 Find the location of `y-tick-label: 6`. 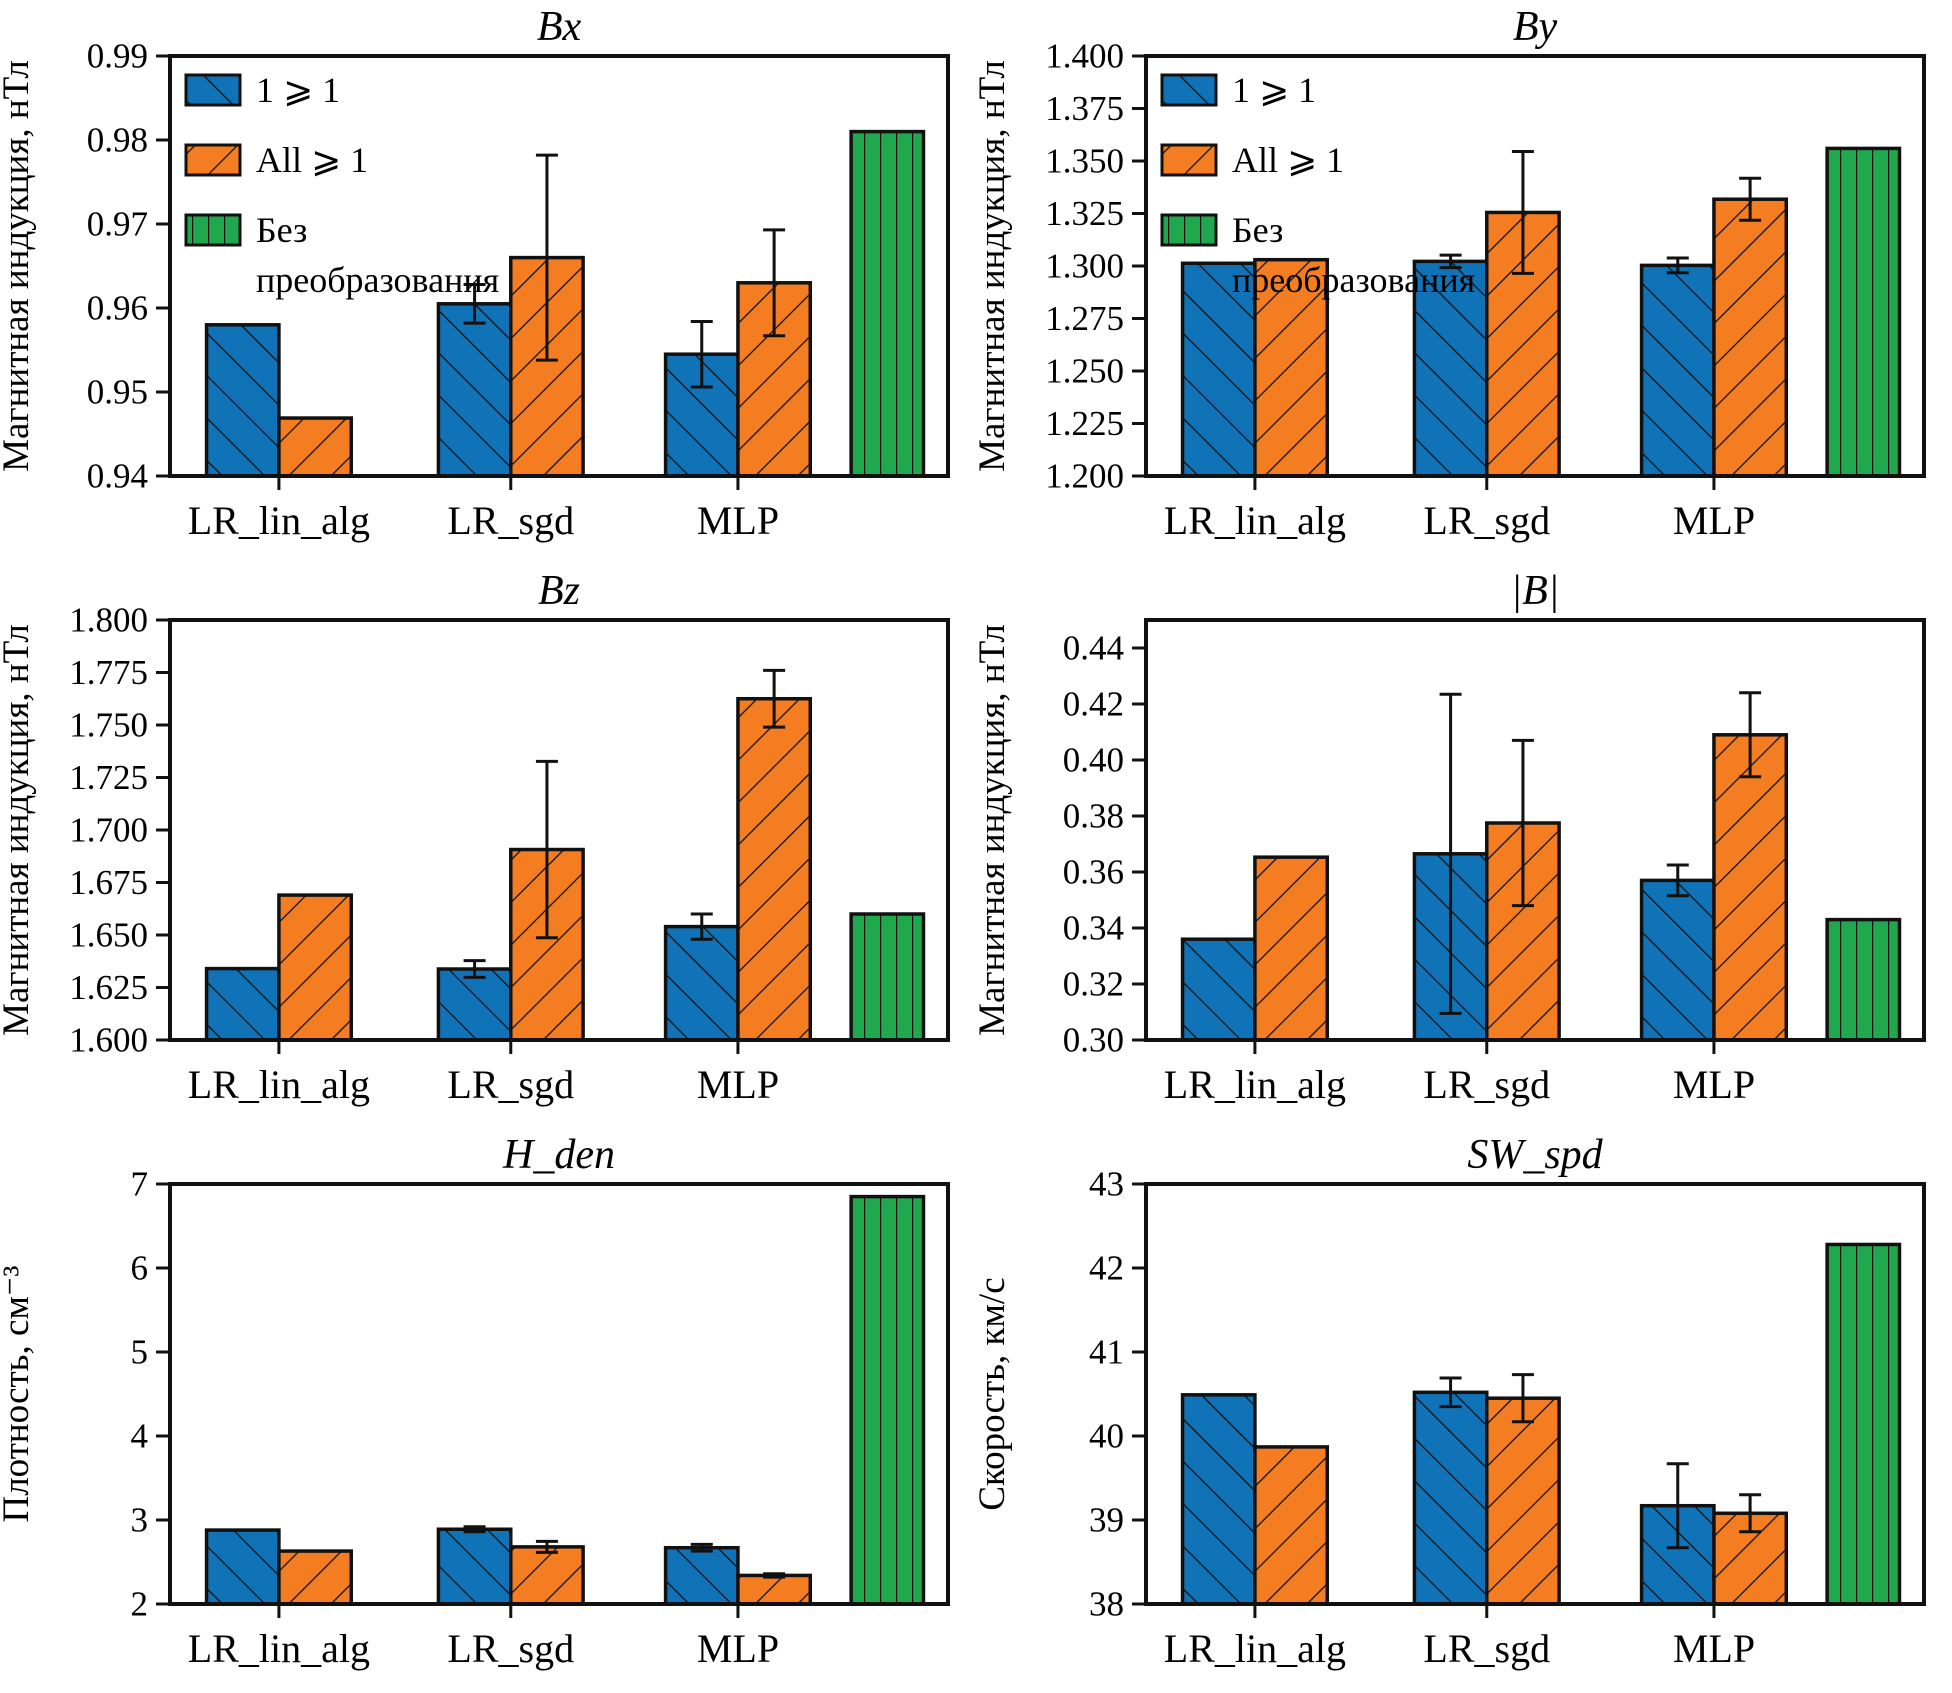

y-tick-label: 6 is located at coordinates (140, 1268).